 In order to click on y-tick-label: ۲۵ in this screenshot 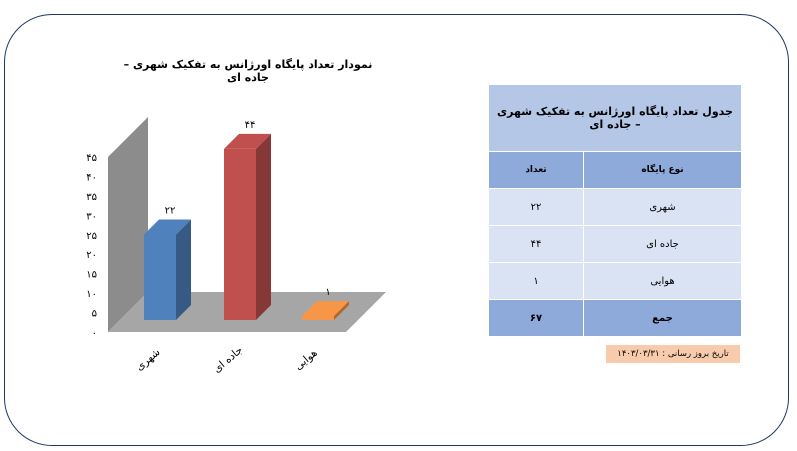, I will do `click(91, 236)`.